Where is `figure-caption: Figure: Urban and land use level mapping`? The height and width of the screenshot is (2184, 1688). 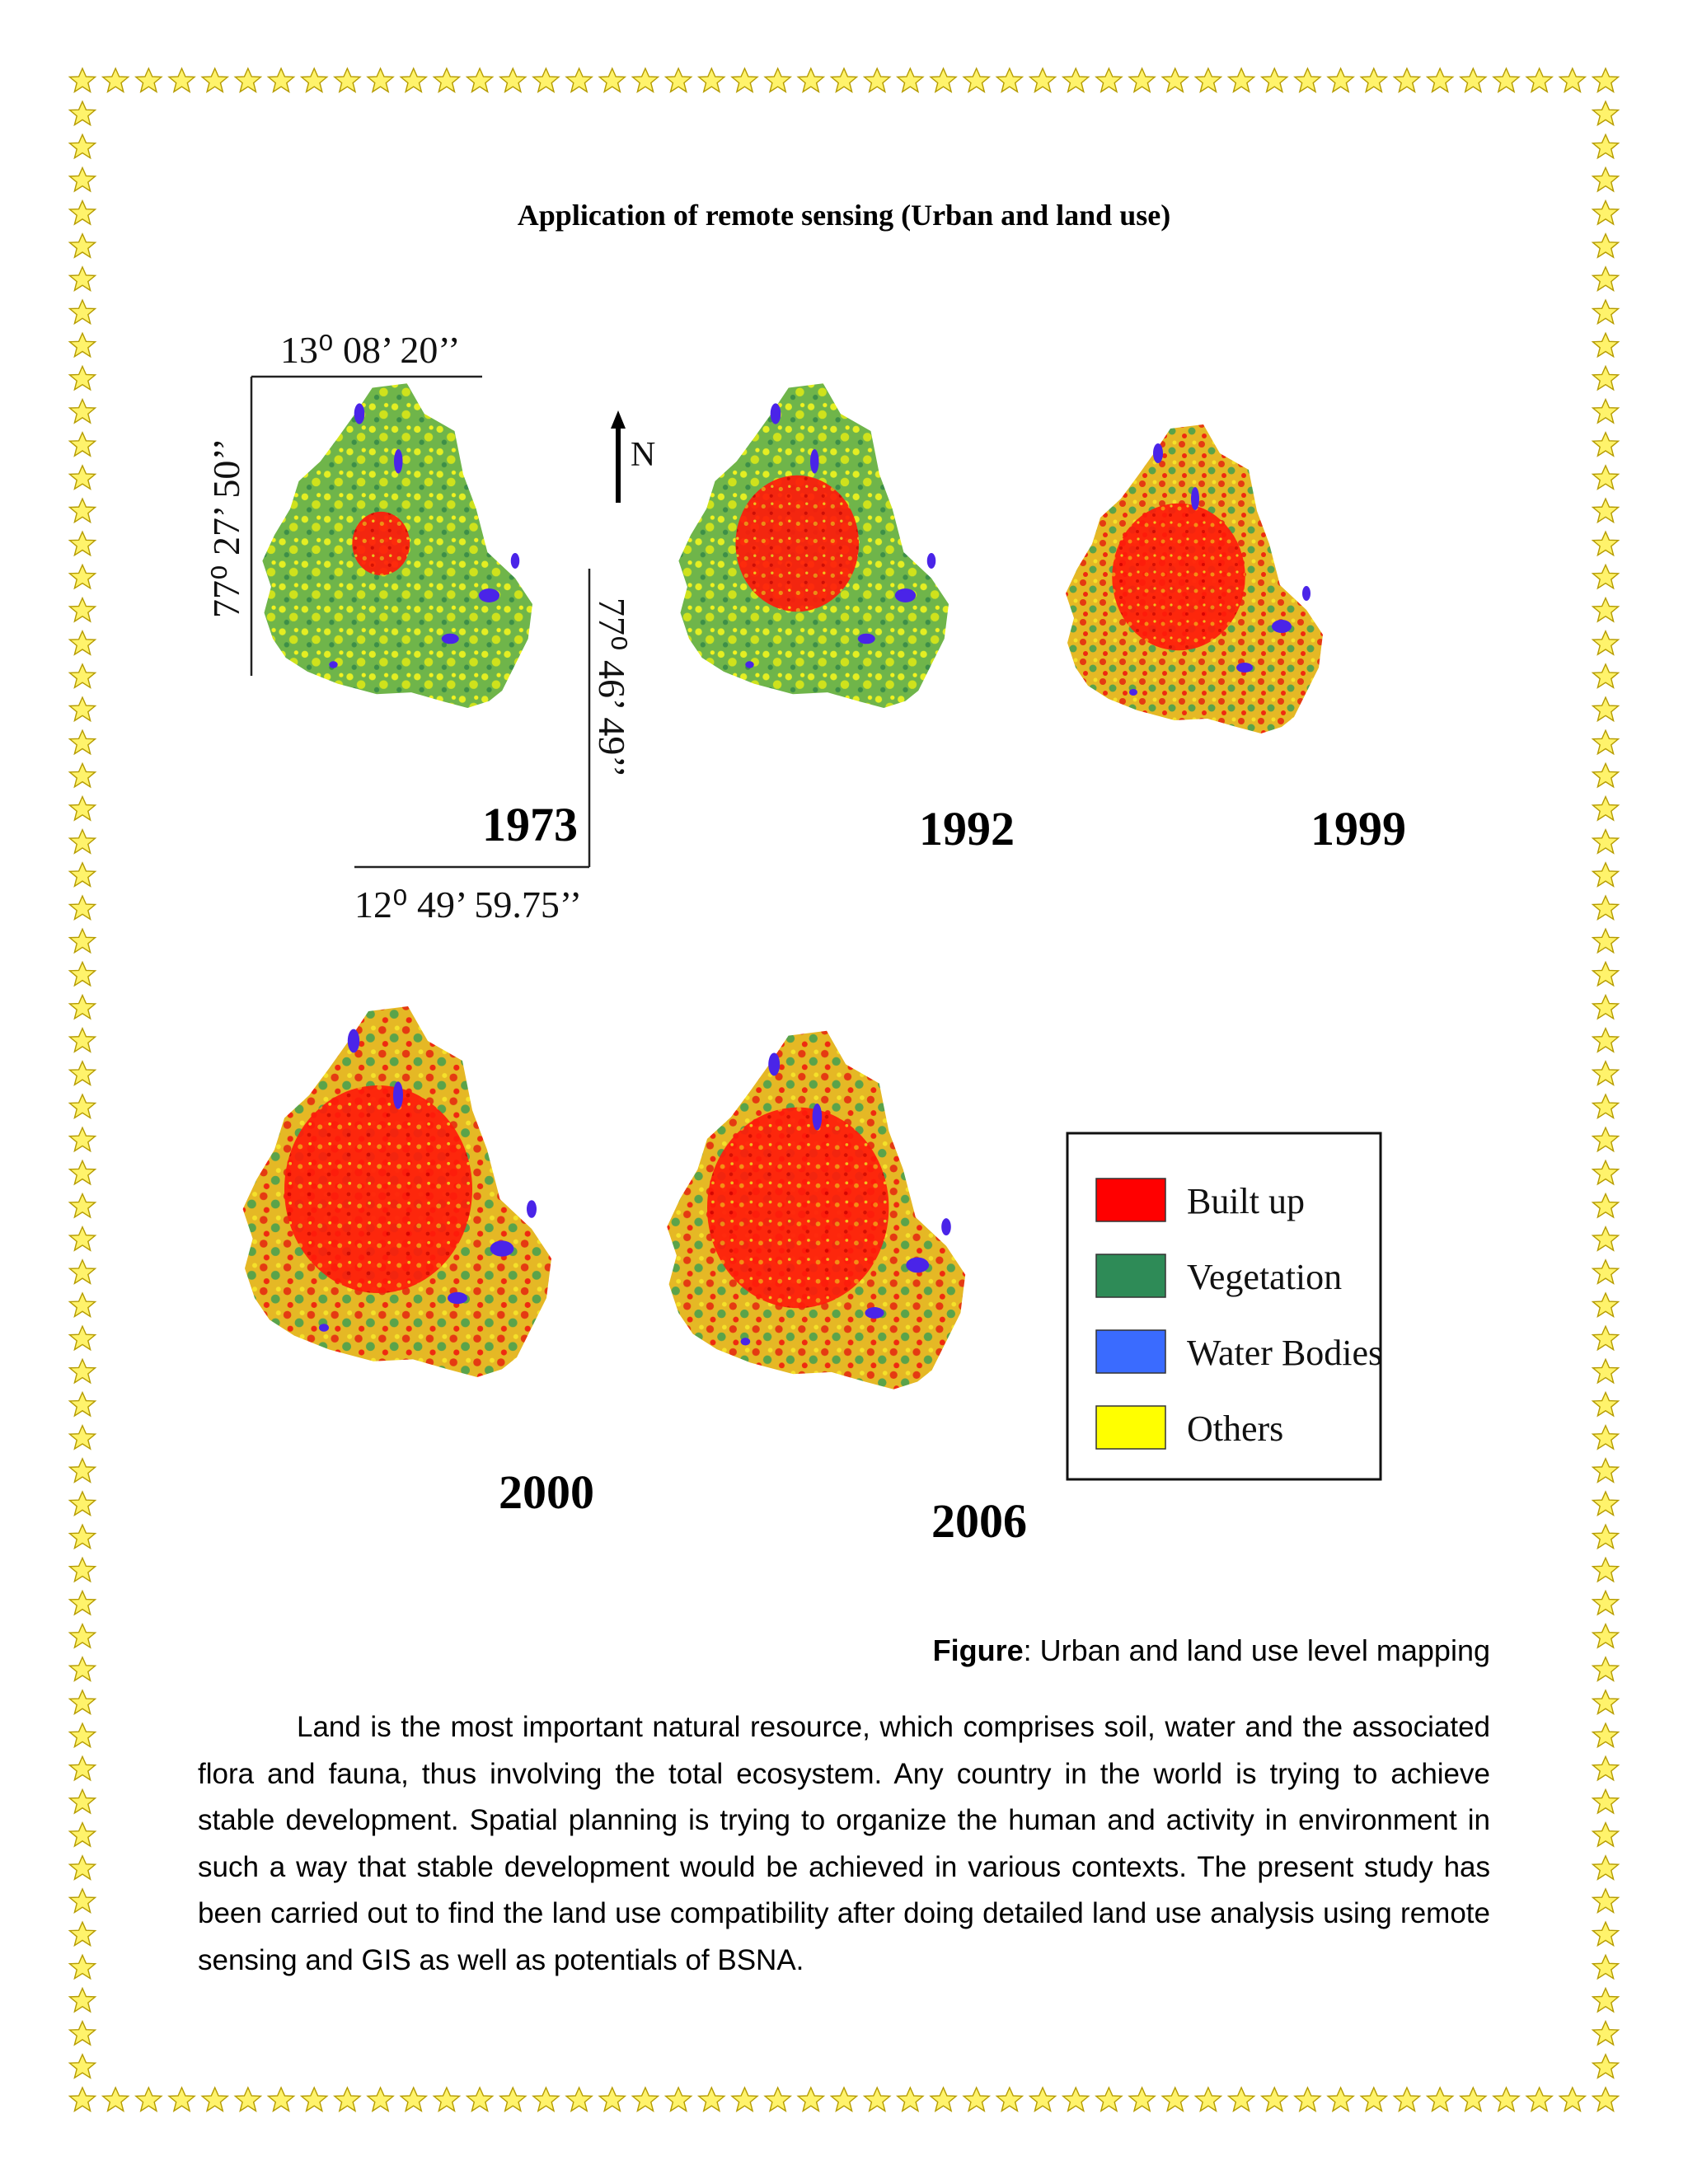 figure-caption: Figure: Urban and land use level mapping is located at coordinates (1211, 1650).